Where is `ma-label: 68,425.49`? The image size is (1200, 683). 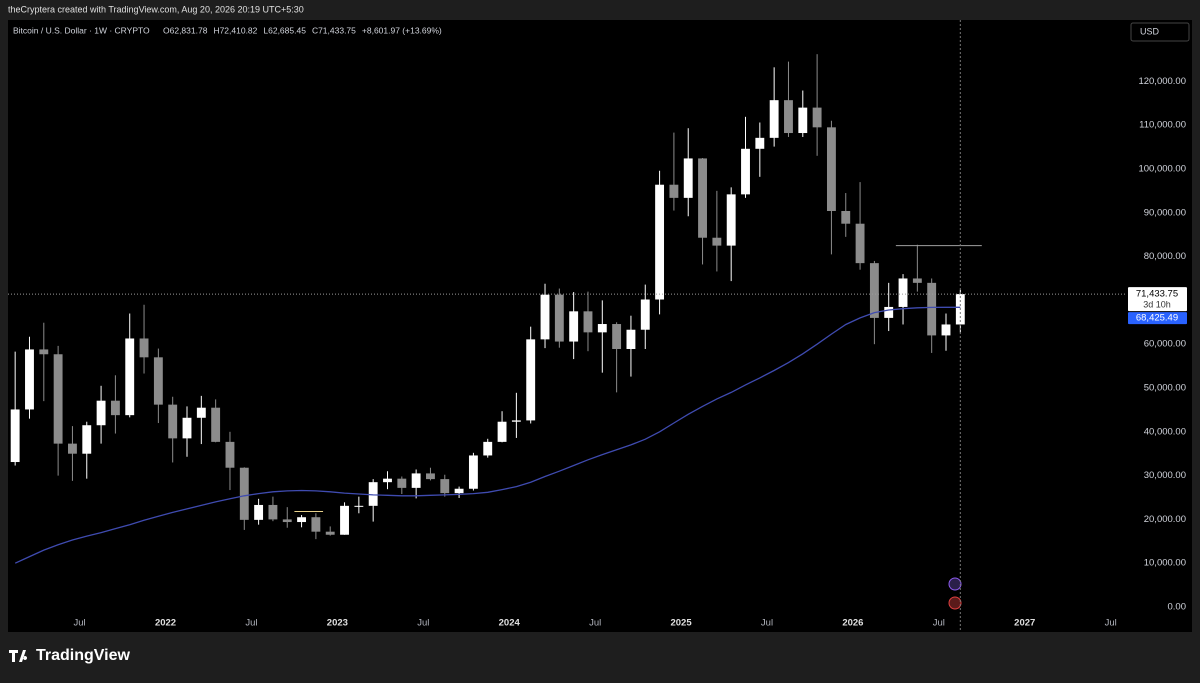
ma-label: 68,425.49 is located at coordinates (1157, 318).